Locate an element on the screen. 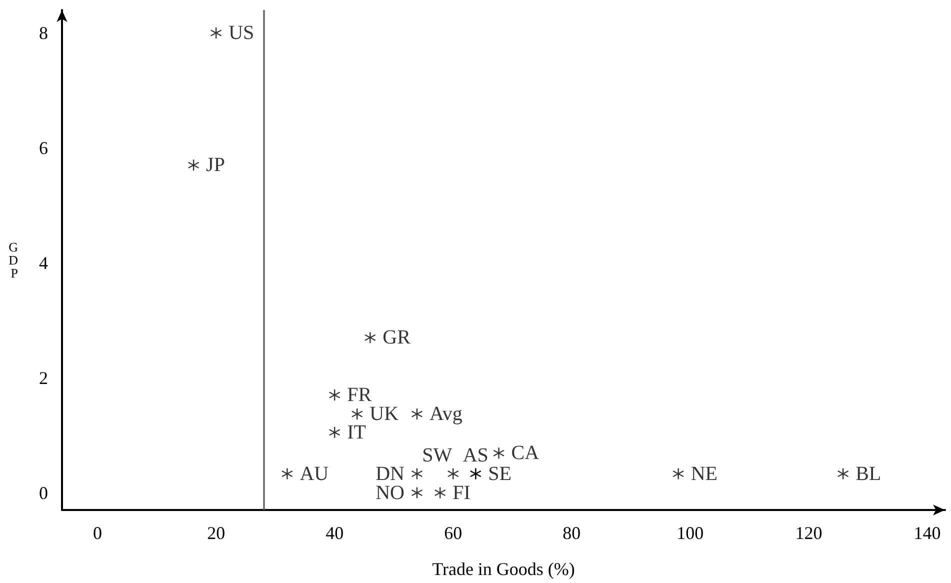  x-tick-label: 60 is located at coordinates (453, 533).